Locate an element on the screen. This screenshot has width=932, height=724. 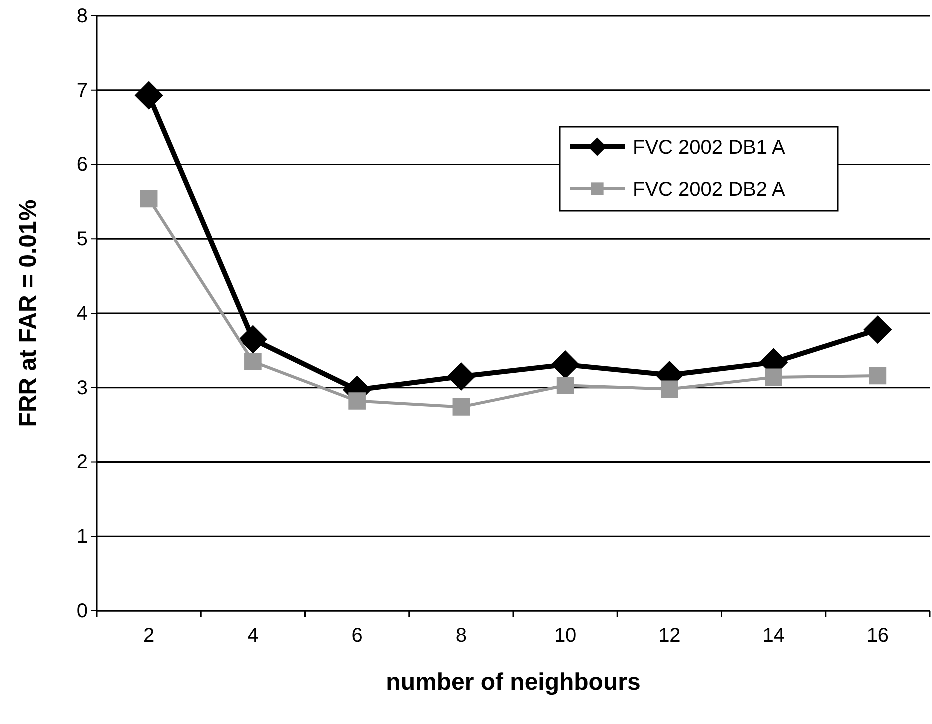
y-tick-label: 1 is located at coordinates (82, 537).